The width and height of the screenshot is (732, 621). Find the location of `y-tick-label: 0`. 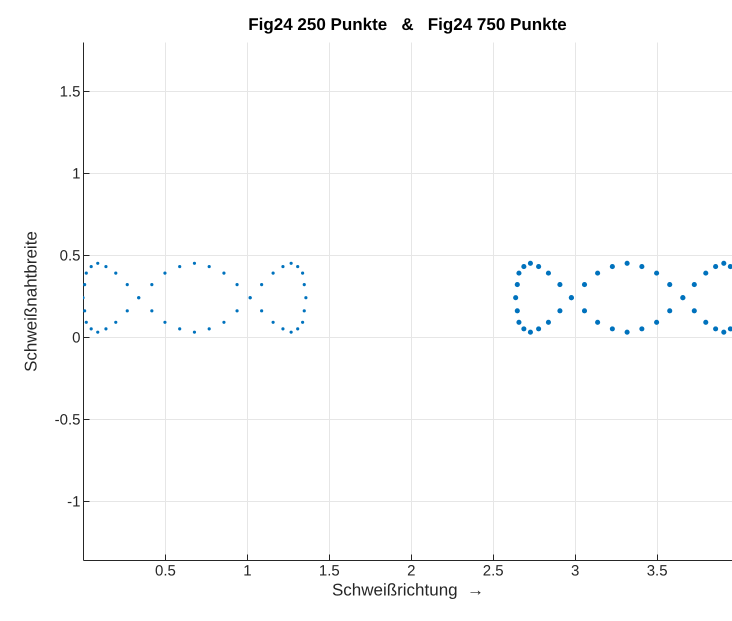

y-tick-label: 0 is located at coordinates (76, 338).